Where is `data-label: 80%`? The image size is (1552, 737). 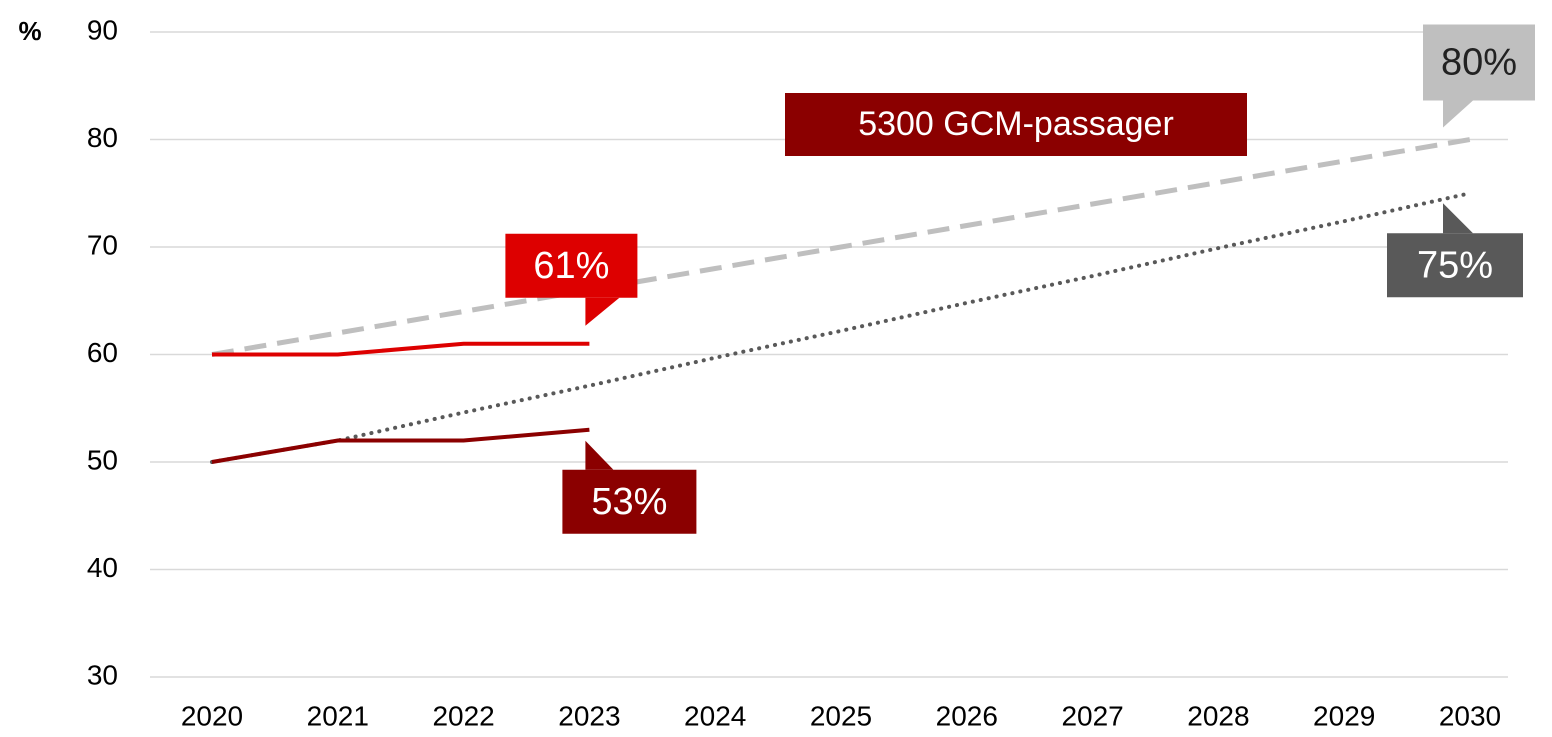
data-label: 80% is located at coordinates (1479, 63).